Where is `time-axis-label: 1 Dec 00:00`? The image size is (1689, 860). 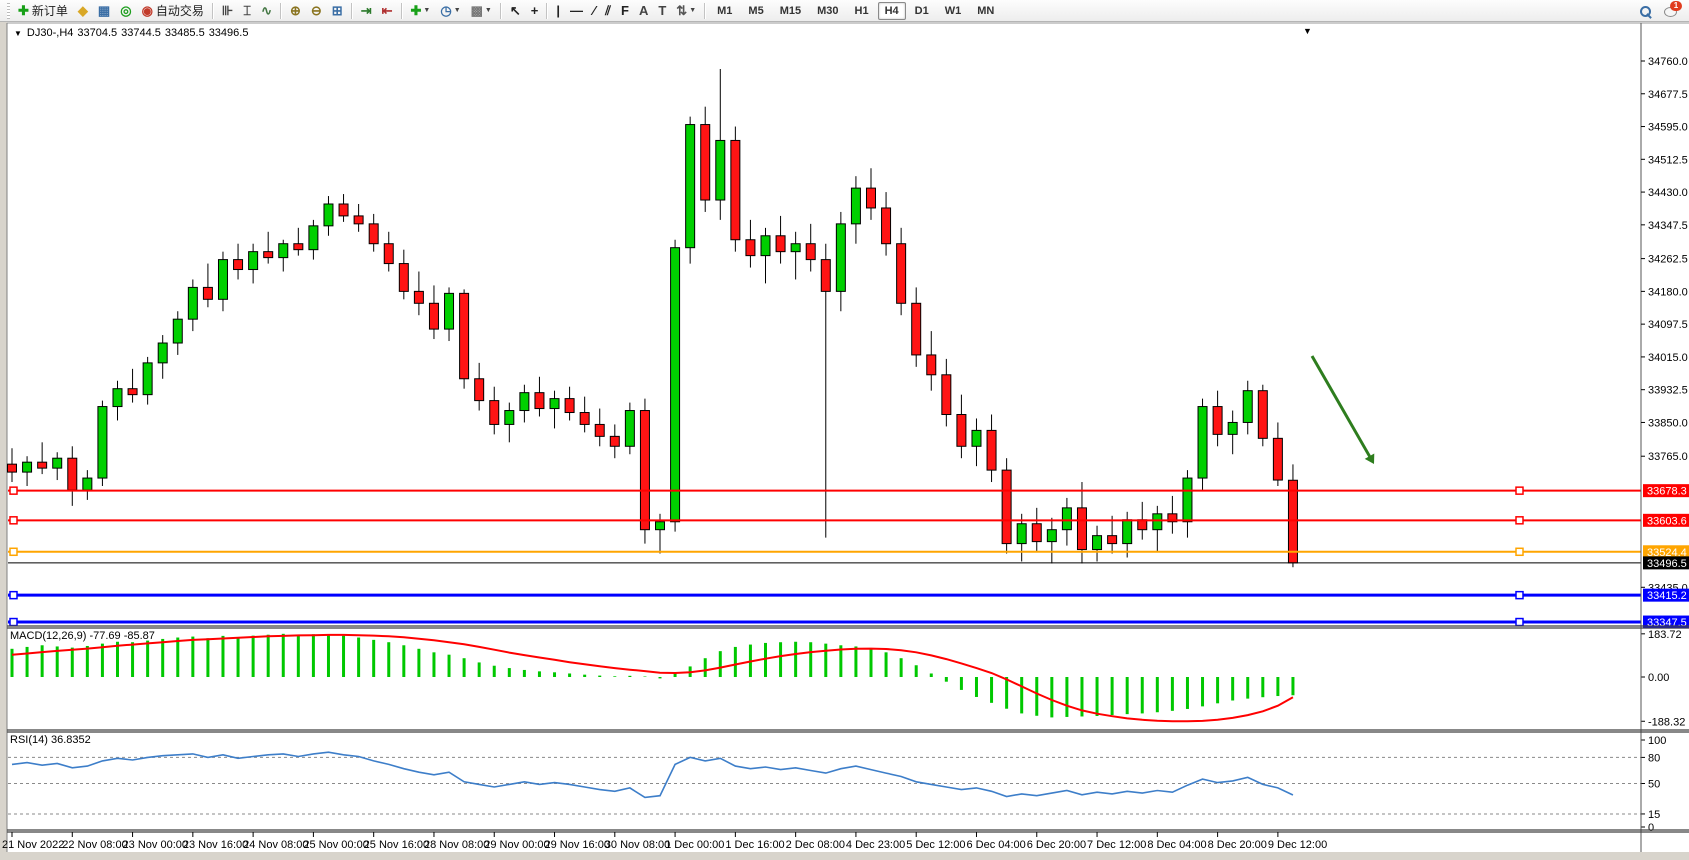
time-axis-label: 1 Dec 00:00 is located at coordinates (694, 845).